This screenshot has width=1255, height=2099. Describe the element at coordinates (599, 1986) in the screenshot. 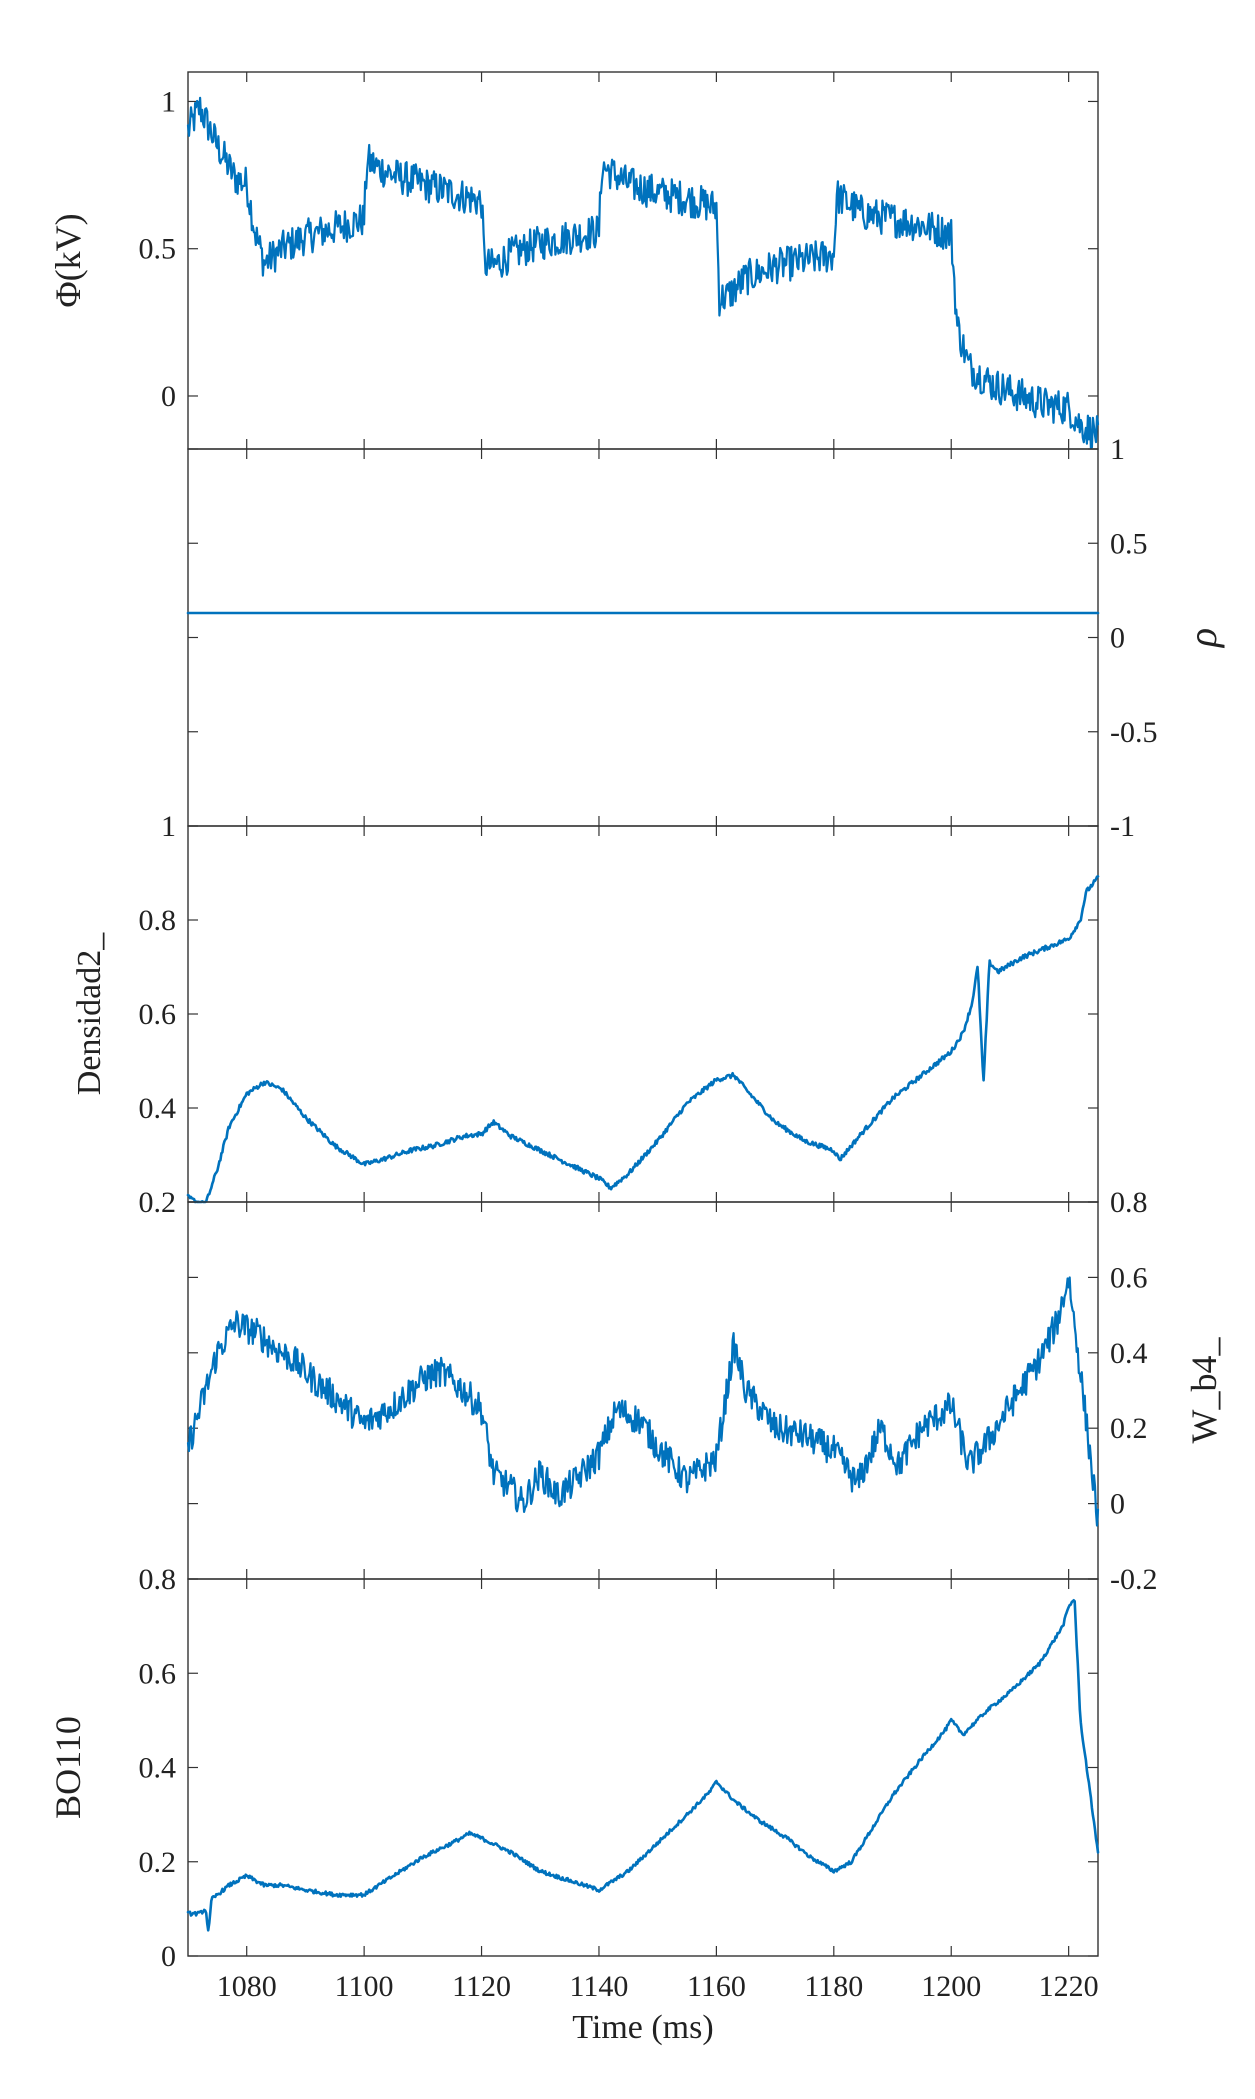

I see `x-tick-label: 1140` at that location.